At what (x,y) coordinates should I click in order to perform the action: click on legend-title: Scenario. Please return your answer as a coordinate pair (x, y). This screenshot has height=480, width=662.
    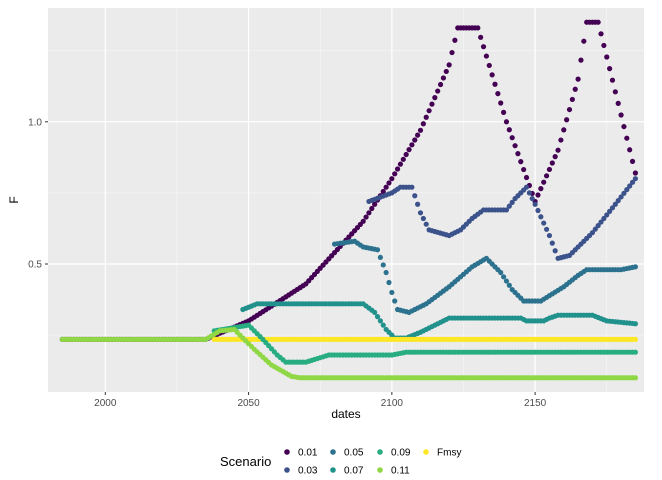
    Looking at the image, I should click on (245, 461).